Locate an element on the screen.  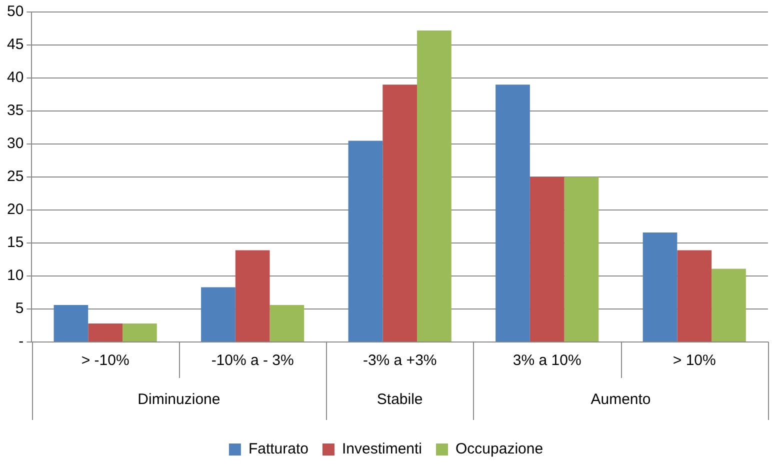
text: Diminuzione is located at coordinates (179, 399).